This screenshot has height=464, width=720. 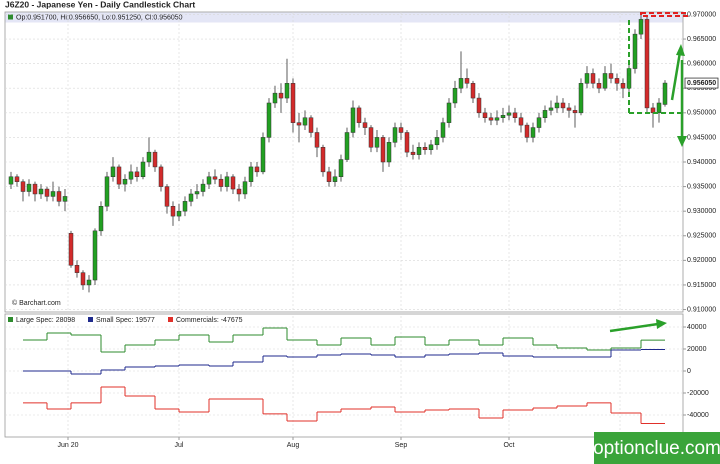 I want to click on legend-label: Small Spec: 19577, so click(x=125, y=320).